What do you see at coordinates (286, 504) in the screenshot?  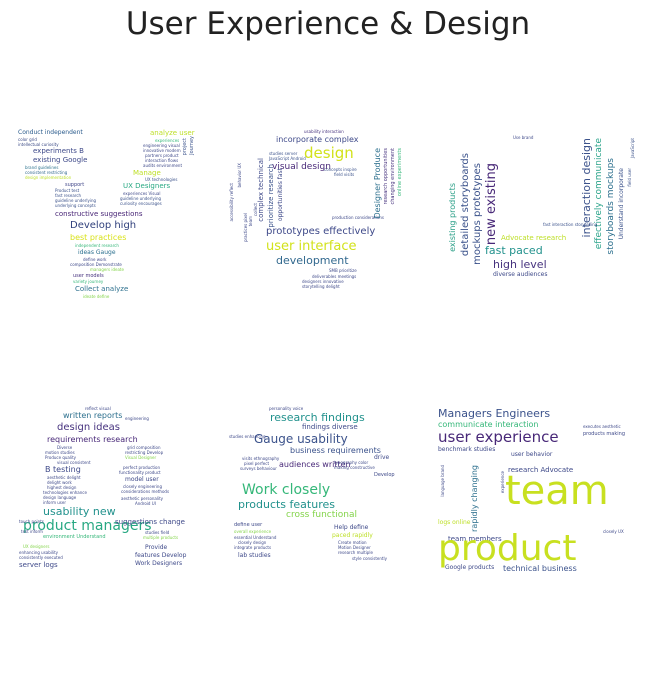 I see `cloud-word: products features` at bounding box center [286, 504].